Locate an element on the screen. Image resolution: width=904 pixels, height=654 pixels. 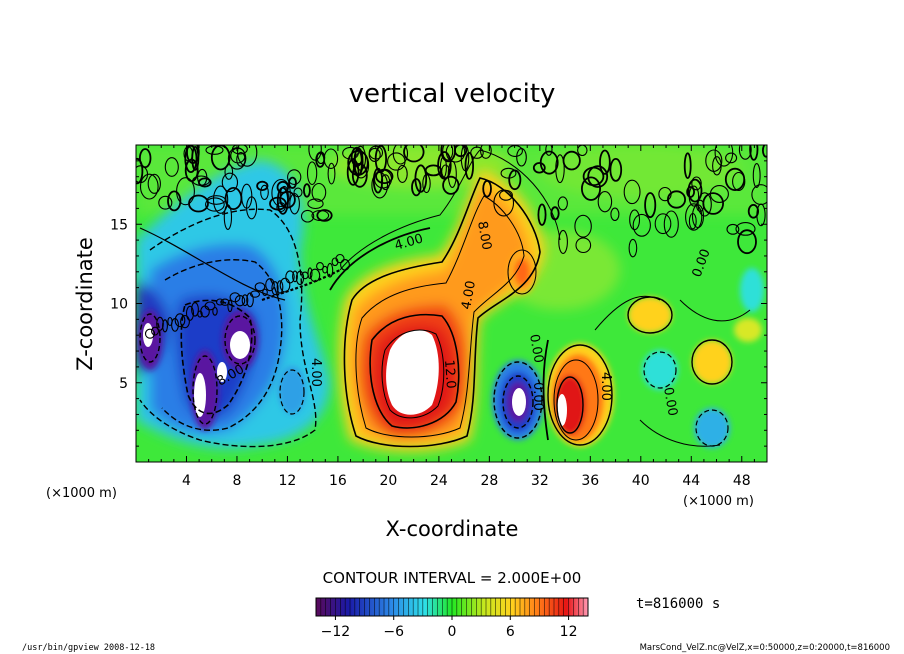
updraft-central-core is located at coordinates (412, 372).